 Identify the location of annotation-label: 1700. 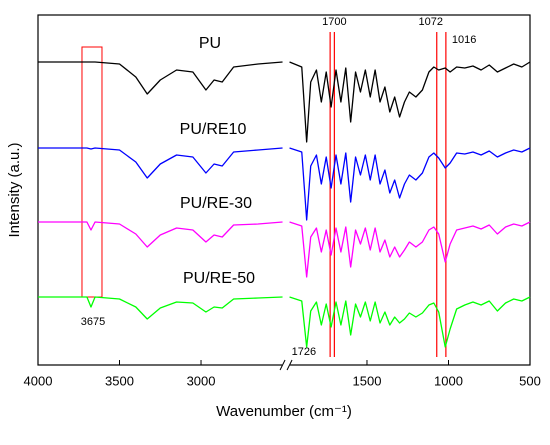
(334, 22).